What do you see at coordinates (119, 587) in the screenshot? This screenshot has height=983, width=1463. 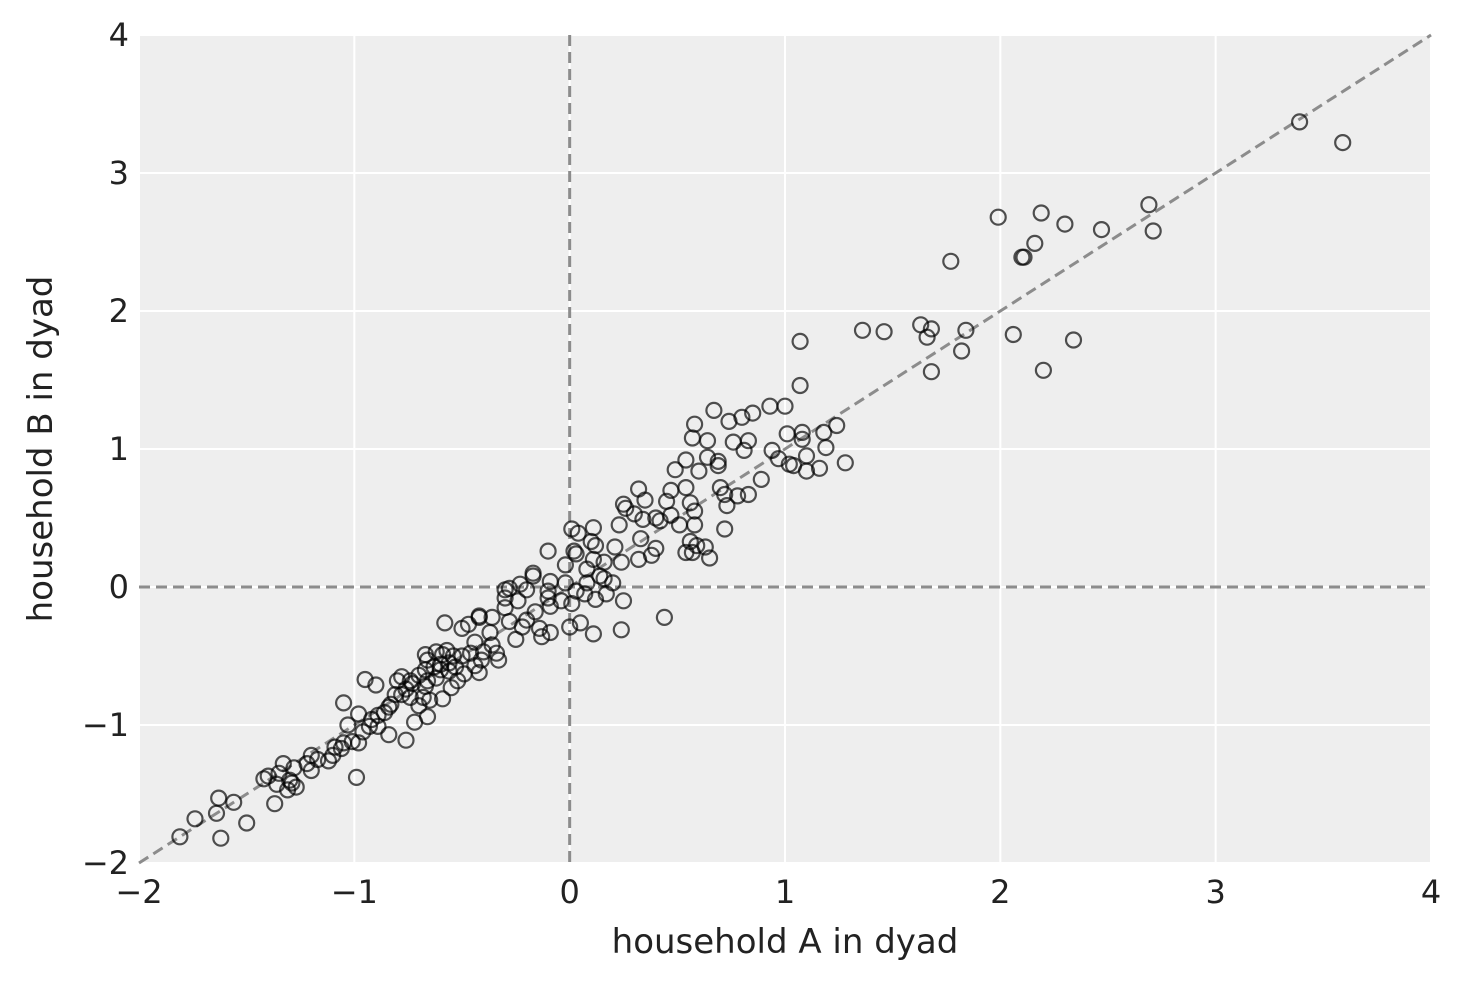 I see `y-tick-label-2: 0` at bounding box center [119, 587].